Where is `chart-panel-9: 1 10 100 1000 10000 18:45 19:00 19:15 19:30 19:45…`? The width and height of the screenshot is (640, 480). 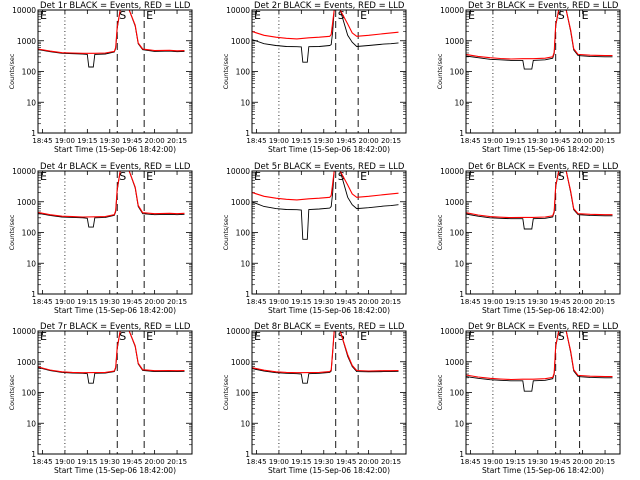 chart-panel-9: 1 10 100 1000 10000 18:45 19:00 19:15 19:30 19:45… is located at coordinates (528, 398).